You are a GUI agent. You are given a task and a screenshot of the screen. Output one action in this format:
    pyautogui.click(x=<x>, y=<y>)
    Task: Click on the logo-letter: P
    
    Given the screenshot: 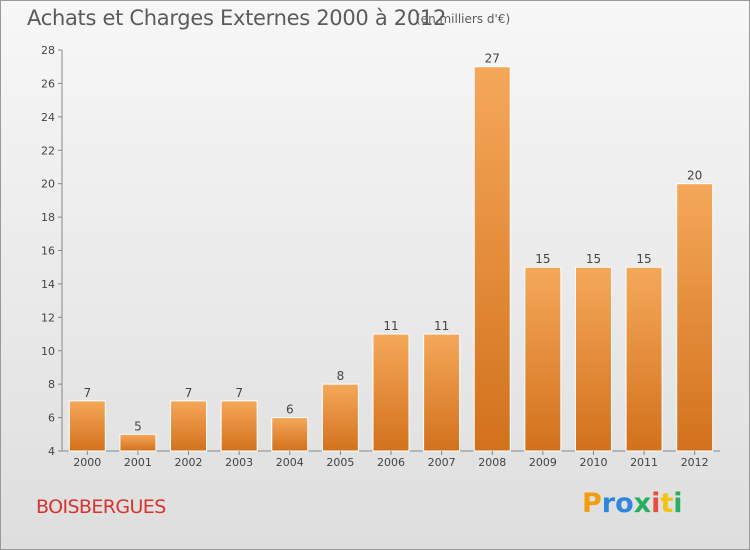 What is the action you would take?
    pyautogui.click(x=592, y=503)
    